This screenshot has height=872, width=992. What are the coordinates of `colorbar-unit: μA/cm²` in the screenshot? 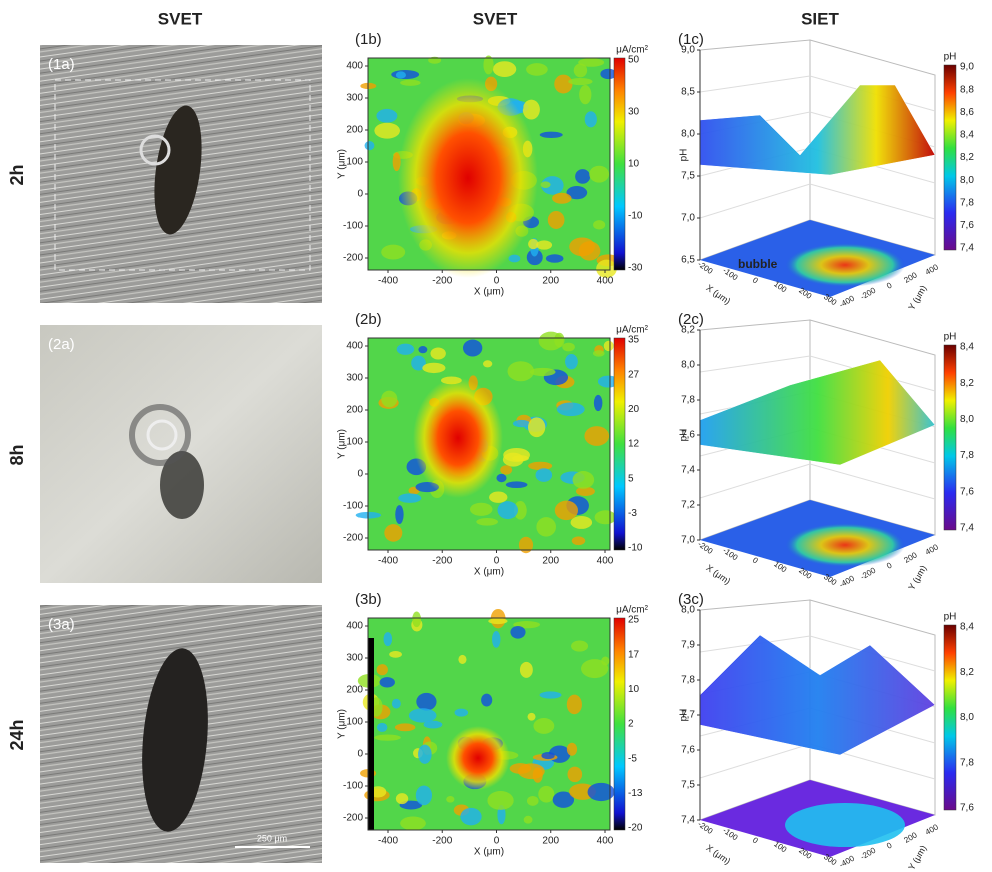 It's located at (632, 610).